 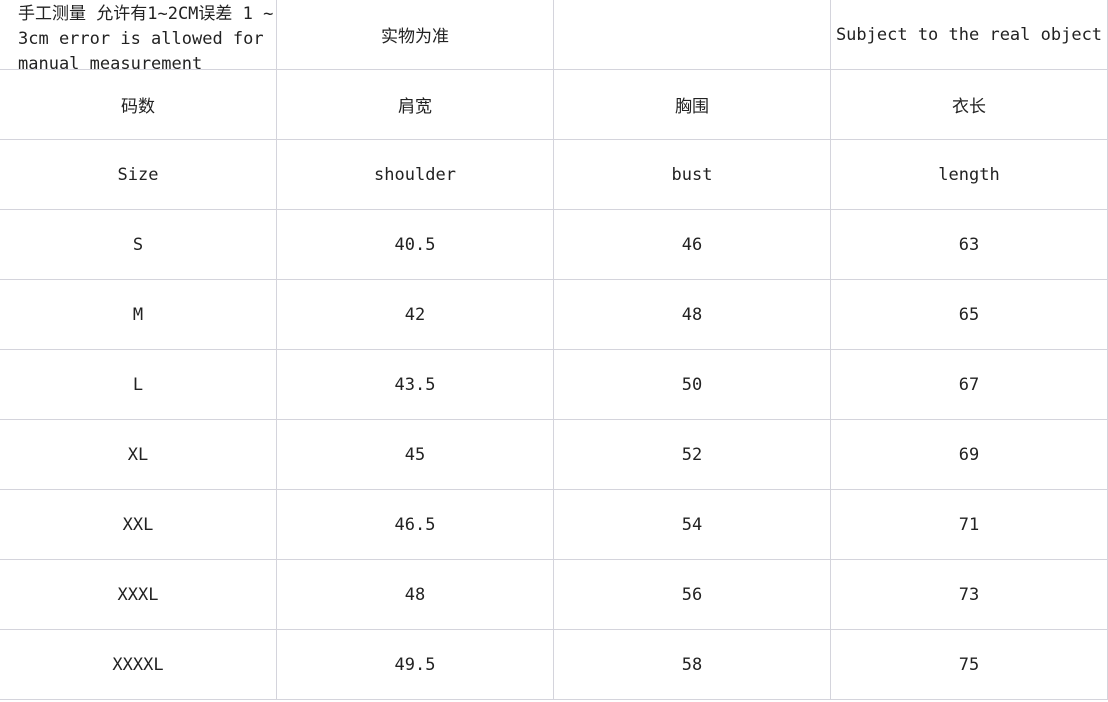 I want to click on table-cell: 43.5, so click(x=415, y=385).